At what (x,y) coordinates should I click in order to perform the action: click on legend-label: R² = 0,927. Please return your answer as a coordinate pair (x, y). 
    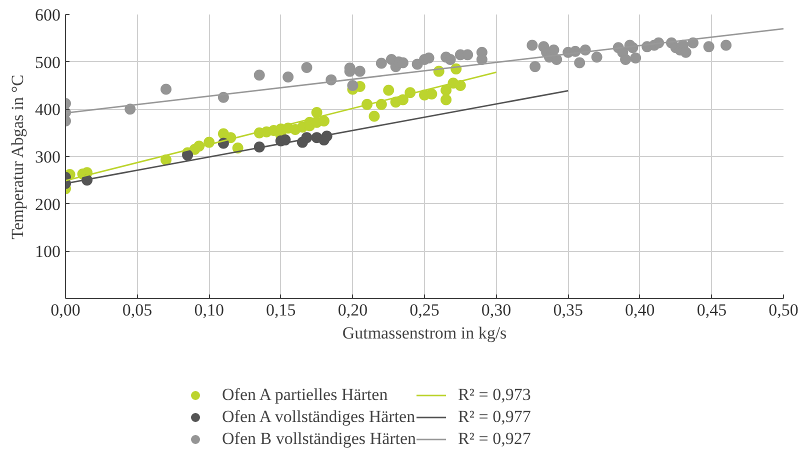
    Looking at the image, I should click on (494, 439).